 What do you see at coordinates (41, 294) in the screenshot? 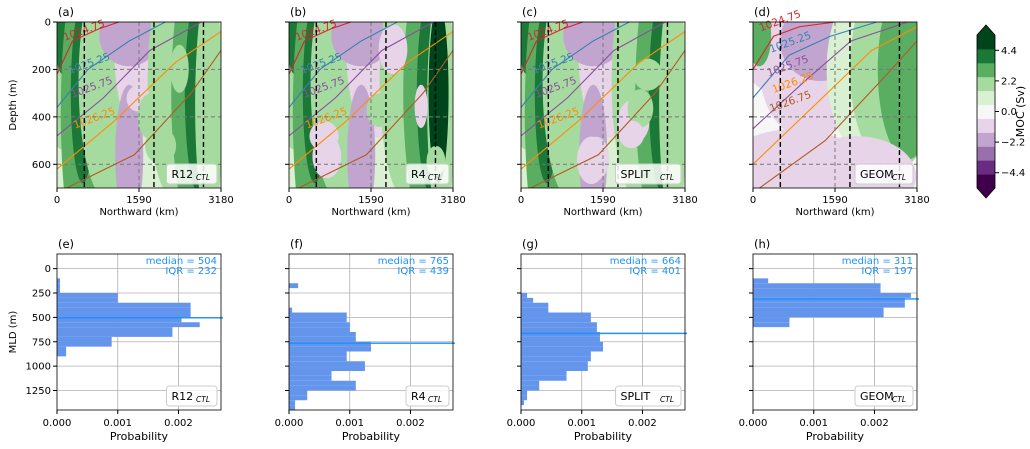
I see `y-tick-label: 250` at bounding box center [41, 294].